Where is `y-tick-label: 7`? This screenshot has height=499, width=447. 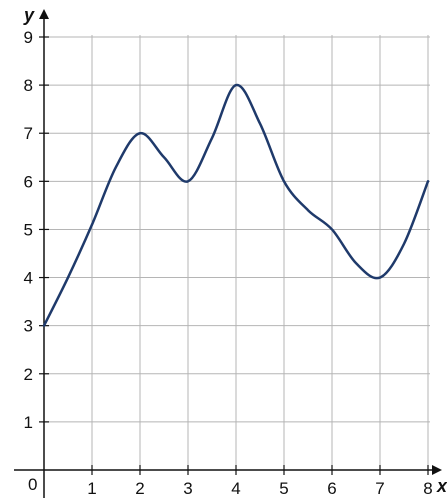 y-tick-label: 7 is located at coordinates (28, 133).